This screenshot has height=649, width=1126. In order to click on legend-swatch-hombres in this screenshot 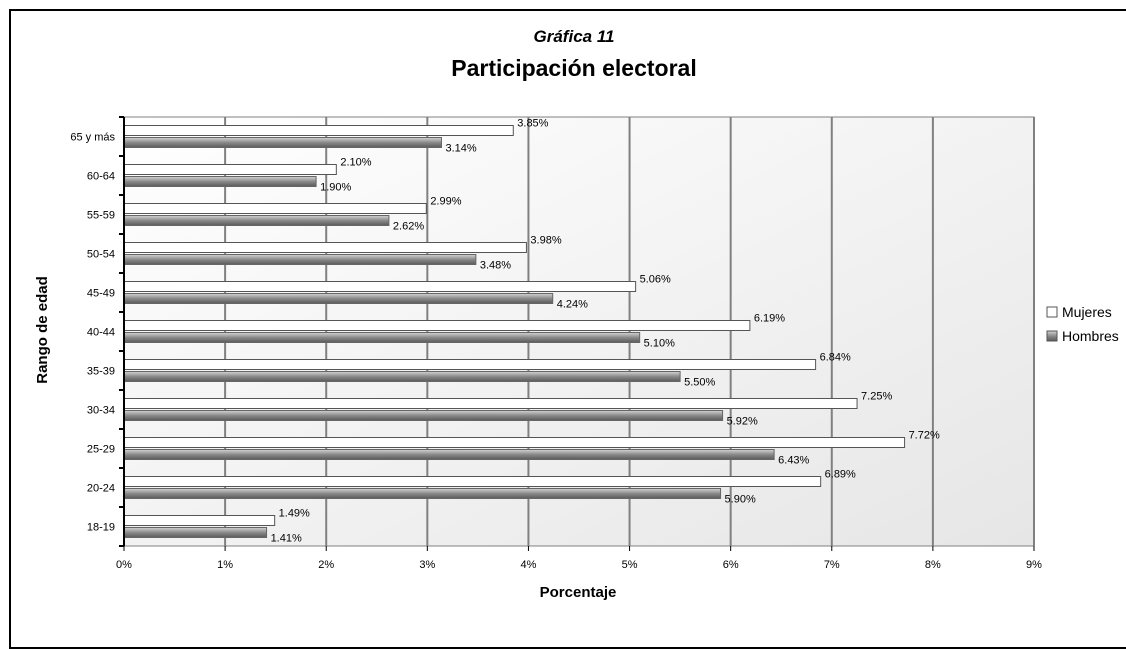, I will do `click(1052, 336)`.